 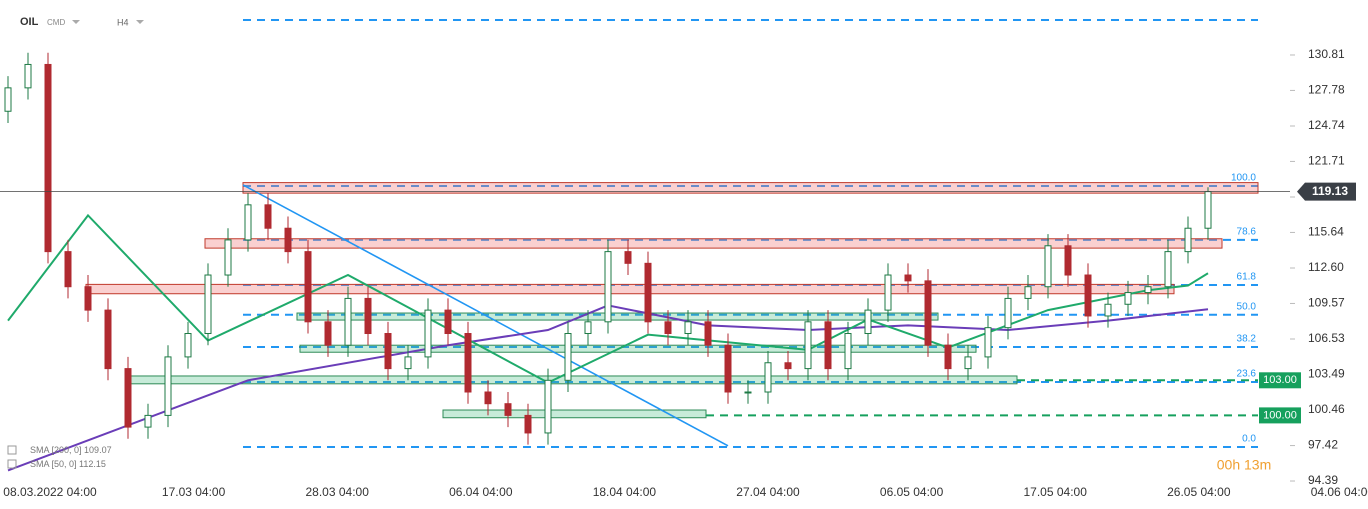 What do you see at coordinates (1326, 90) in the screenshot?
I see `y-tick-label: 127.78` at bounding box center [1326, 90].